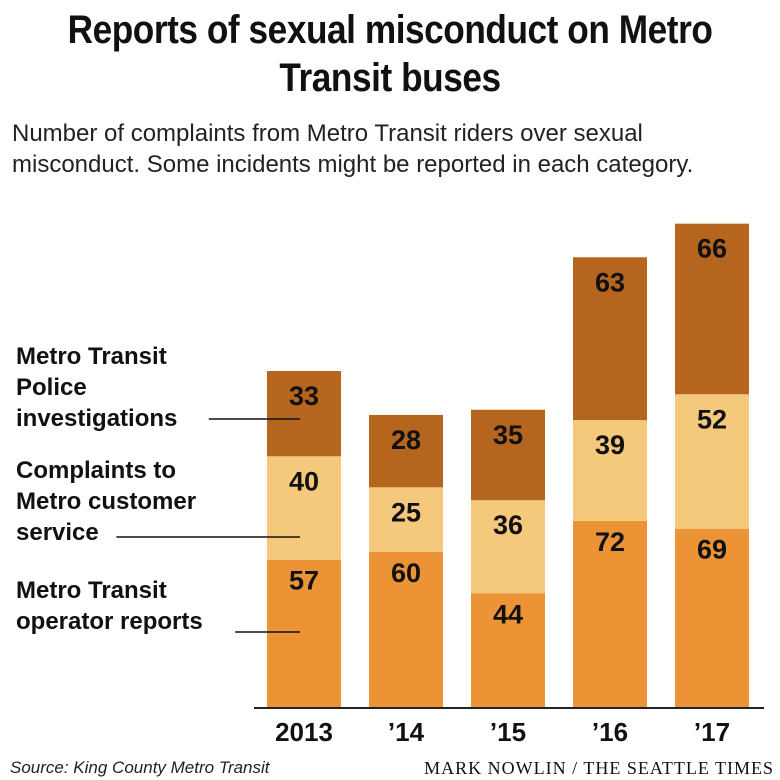 Image resolution: width=780 pixels, height=780 pixels. I want to click on data-label: 57, so click(304, 581).